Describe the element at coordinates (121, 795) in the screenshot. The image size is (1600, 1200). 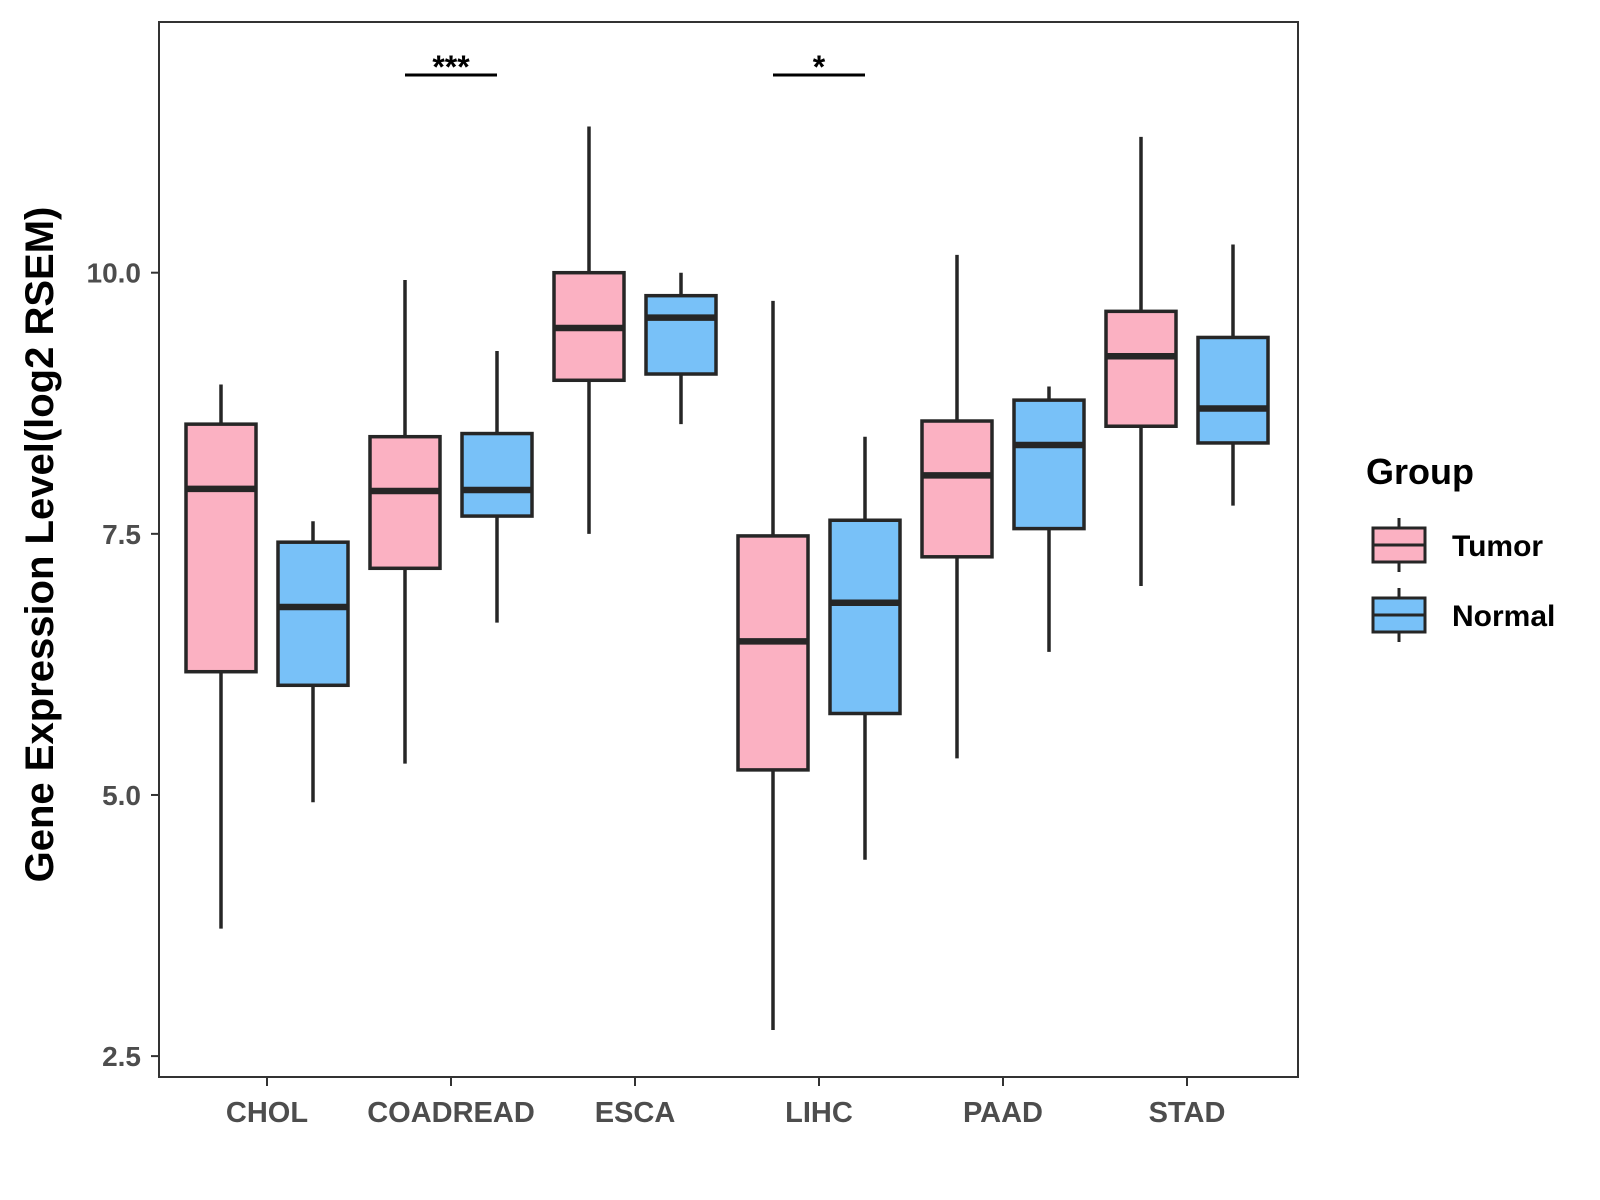
I see `y-tick-label: 5.0` at that location.